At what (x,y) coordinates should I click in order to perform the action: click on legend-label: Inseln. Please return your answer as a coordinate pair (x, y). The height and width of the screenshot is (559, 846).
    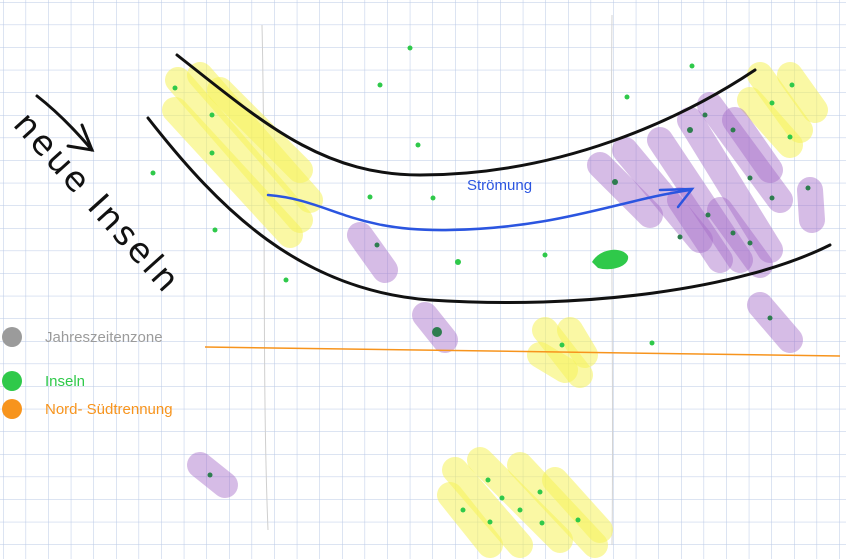
    Looking at the image, I should click on (65, 381).